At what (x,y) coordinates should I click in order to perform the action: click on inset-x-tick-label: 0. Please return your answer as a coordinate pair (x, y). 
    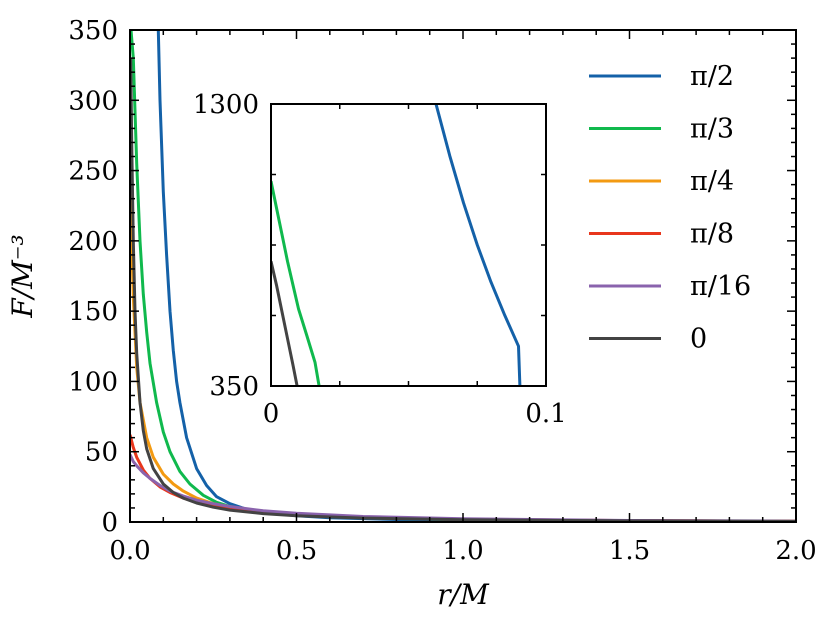
    Looking at the image, I should click on (271, 414).